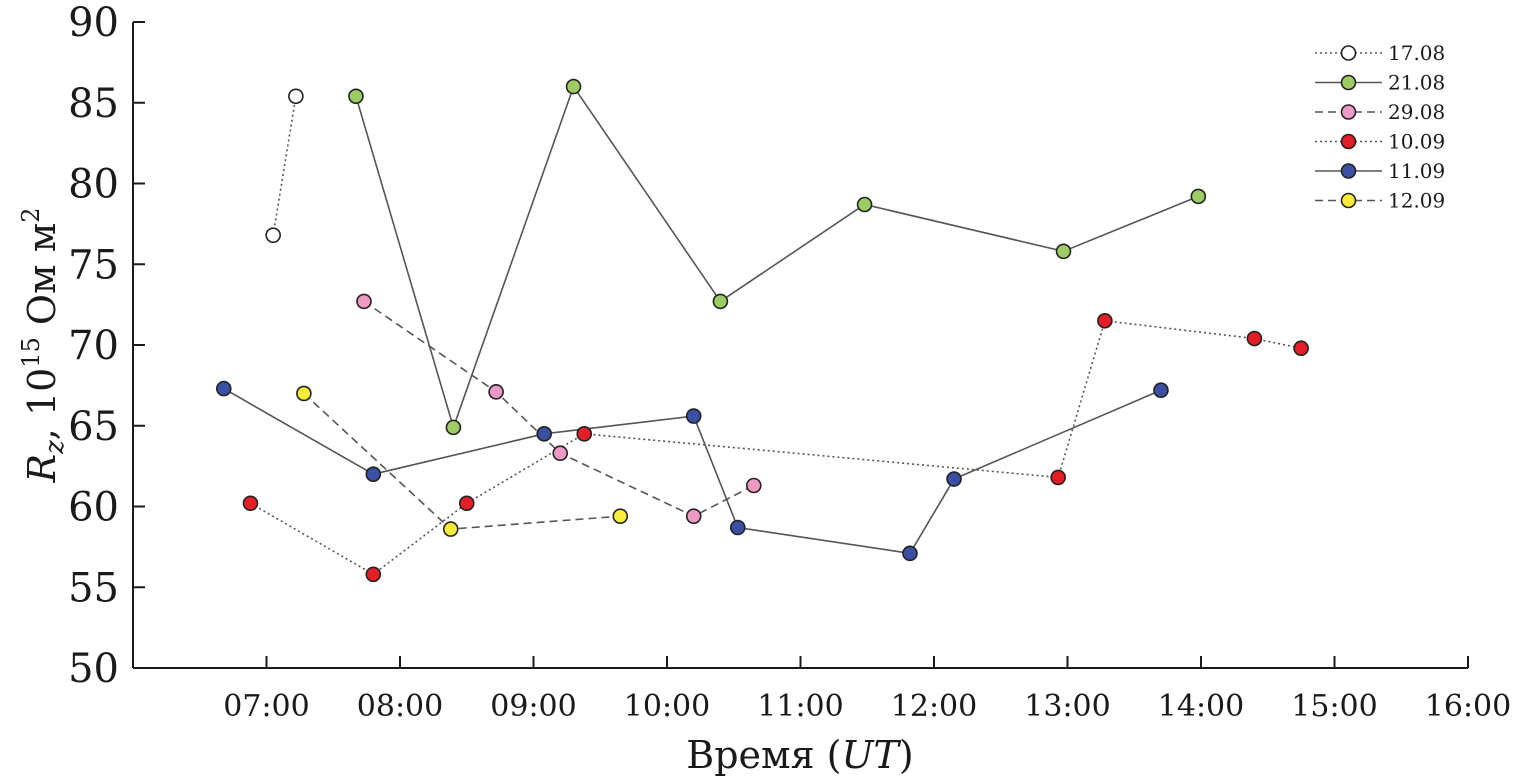 The height and width of the screenshot is (781, 1515). I want to click on x-tick-label: 16:00, so click(1468, 706).